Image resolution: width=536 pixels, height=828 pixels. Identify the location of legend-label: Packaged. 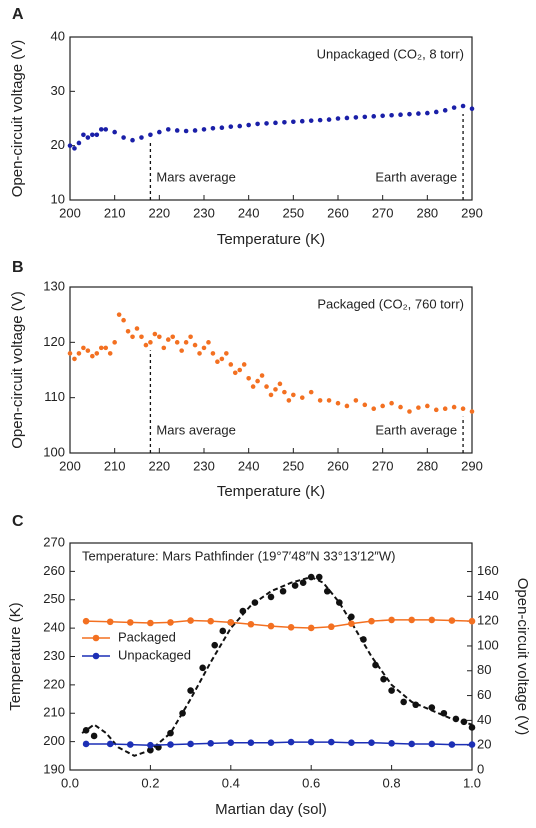
(147, 636).